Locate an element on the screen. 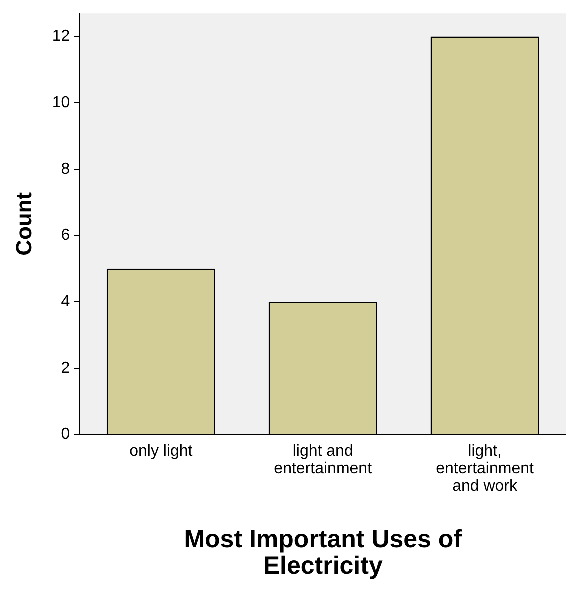  y-tick-label: 2 is located at coordinates (65, 368).